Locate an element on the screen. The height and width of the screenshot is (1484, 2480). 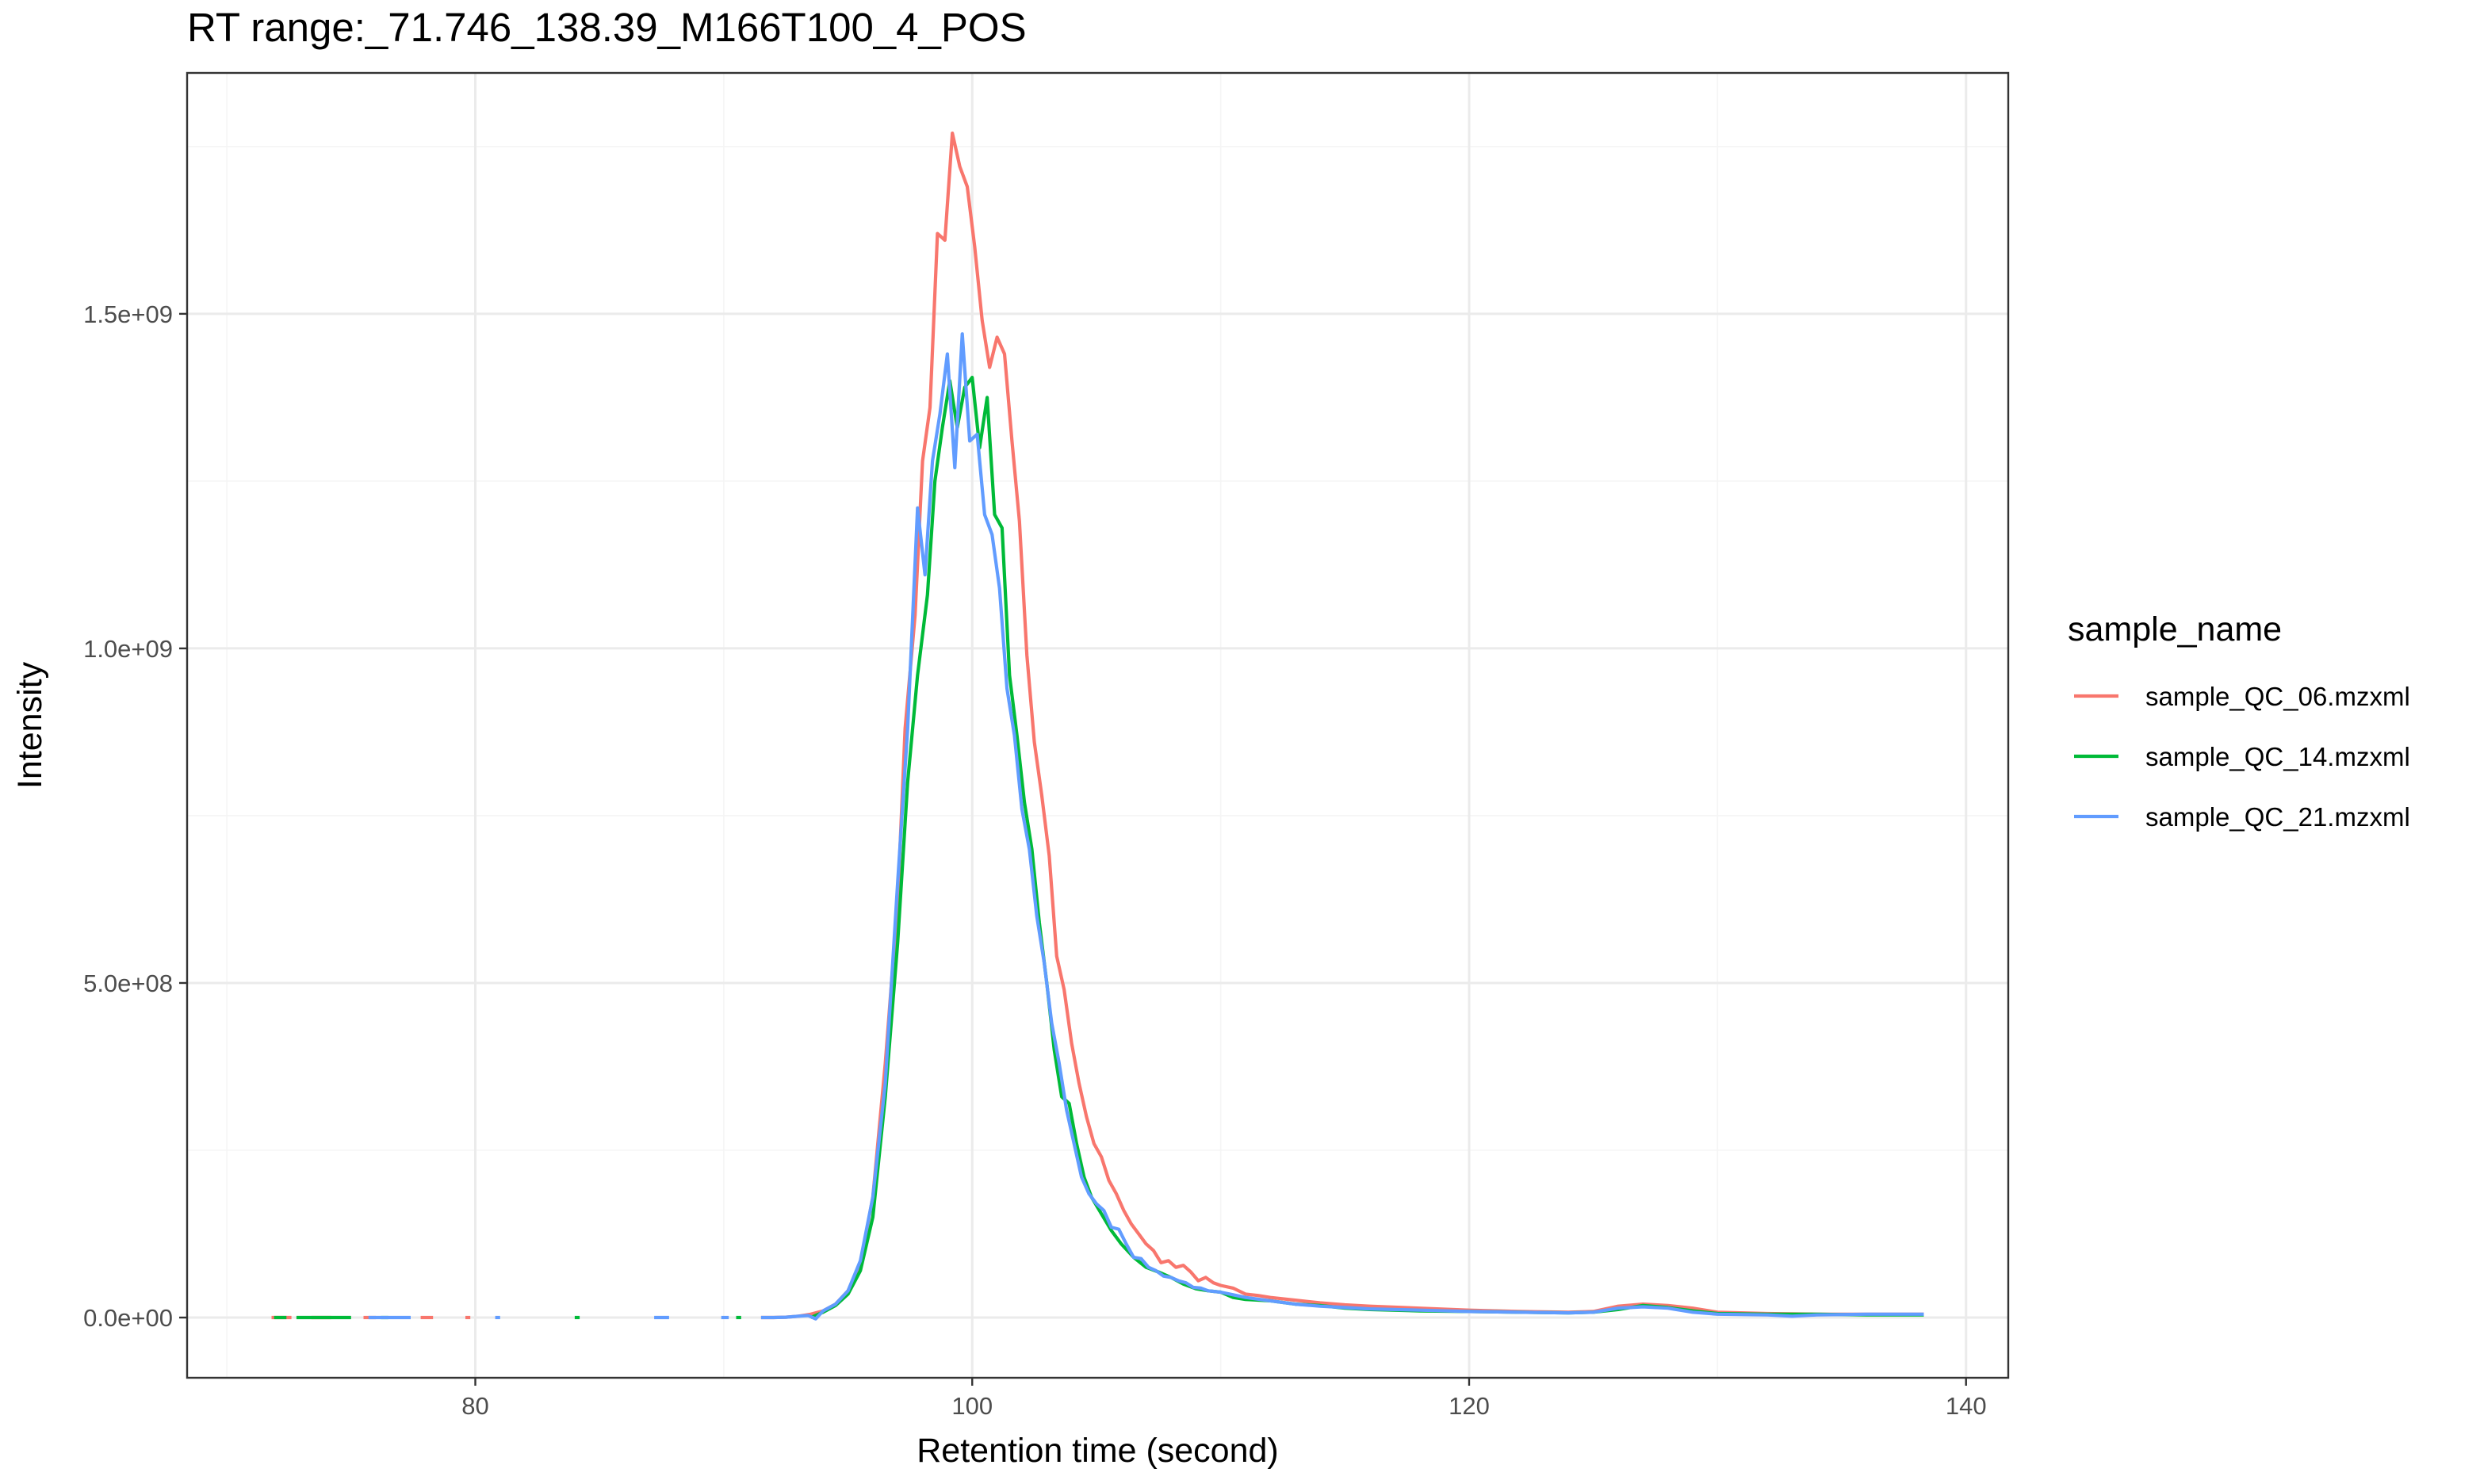
x-tick-label: 80 is located at coordinates (474, 1406).